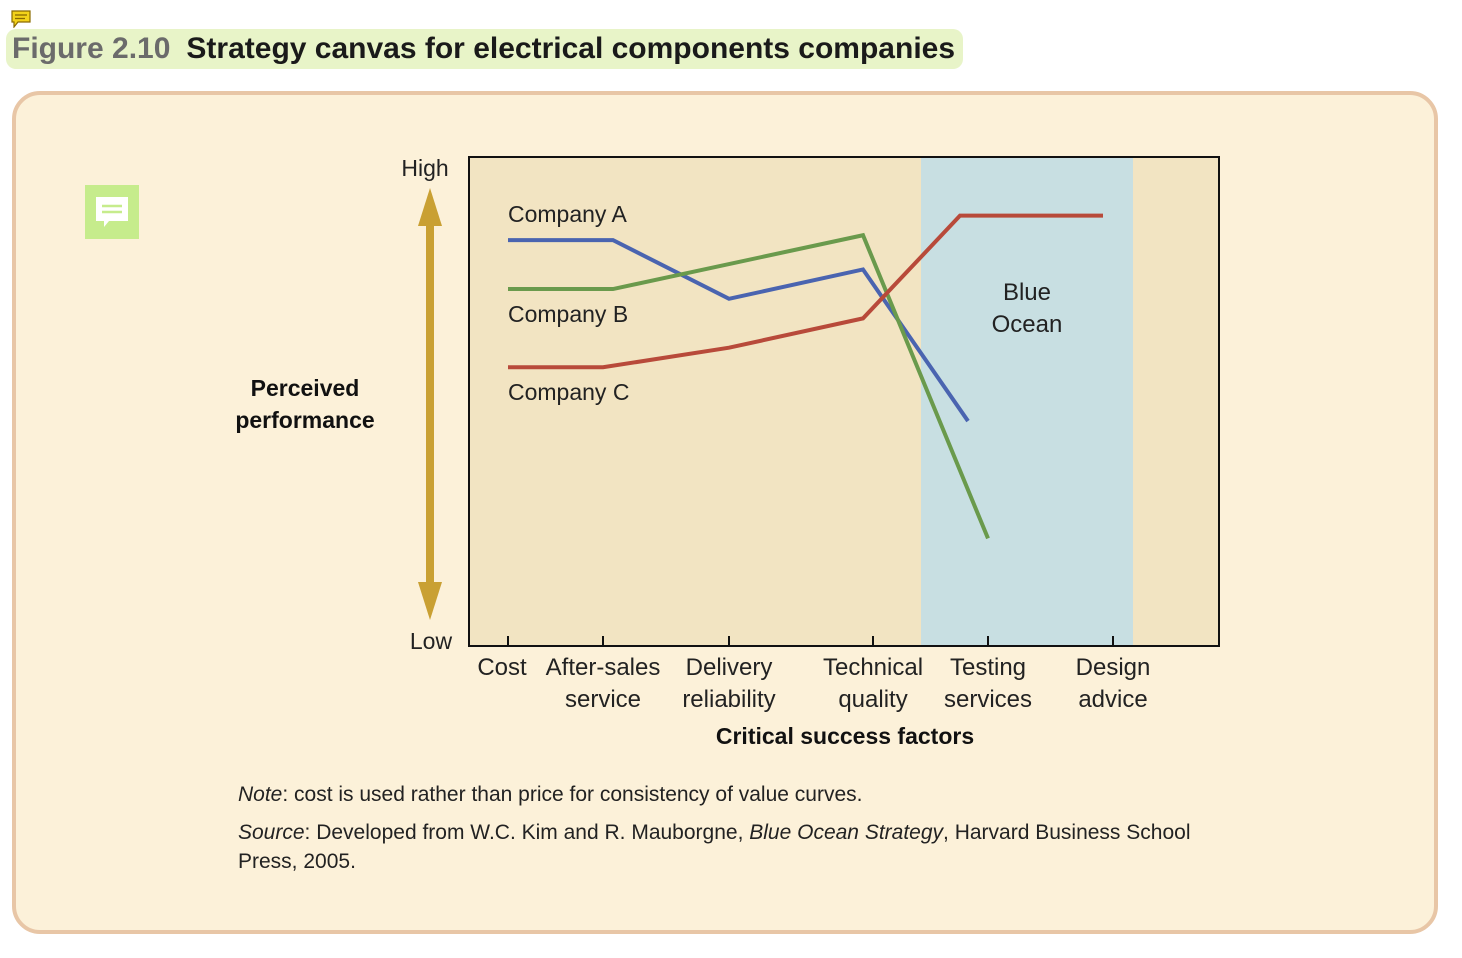 The width and height of the screenshot is (1462, 958). I want to click on source-label: Source, so click(271, 832).